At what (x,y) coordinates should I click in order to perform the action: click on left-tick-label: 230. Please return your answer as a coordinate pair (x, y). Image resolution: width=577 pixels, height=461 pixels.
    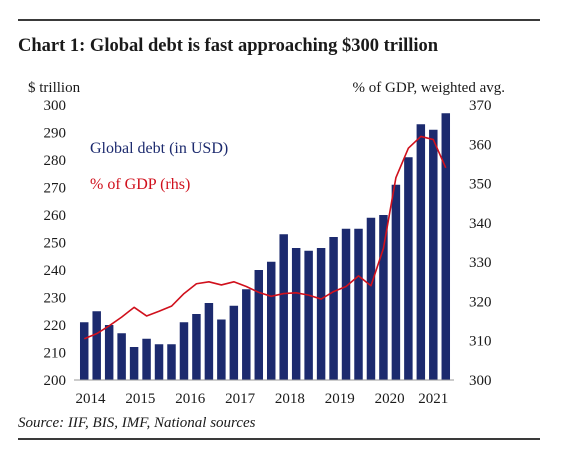
    Looking at the image, I should click on (55, 299).